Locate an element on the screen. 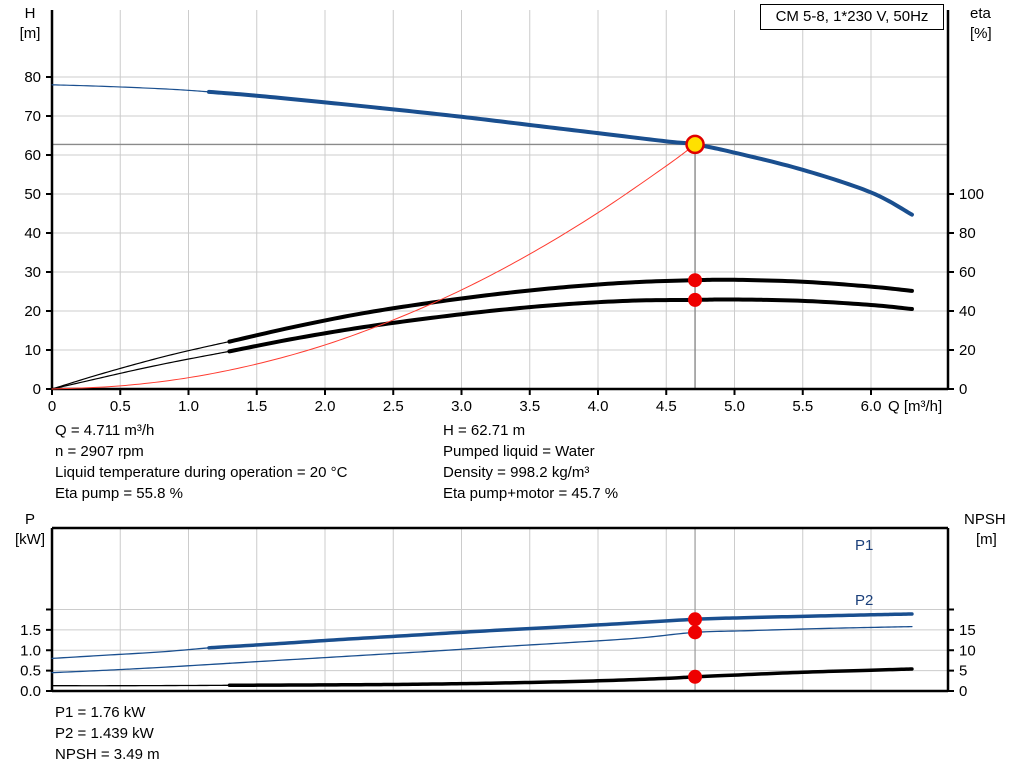 This screenshot has width=1024, height=781. readout-bottom-left-line: P2 = 1.439 kW is located at coordinates (104, 733).